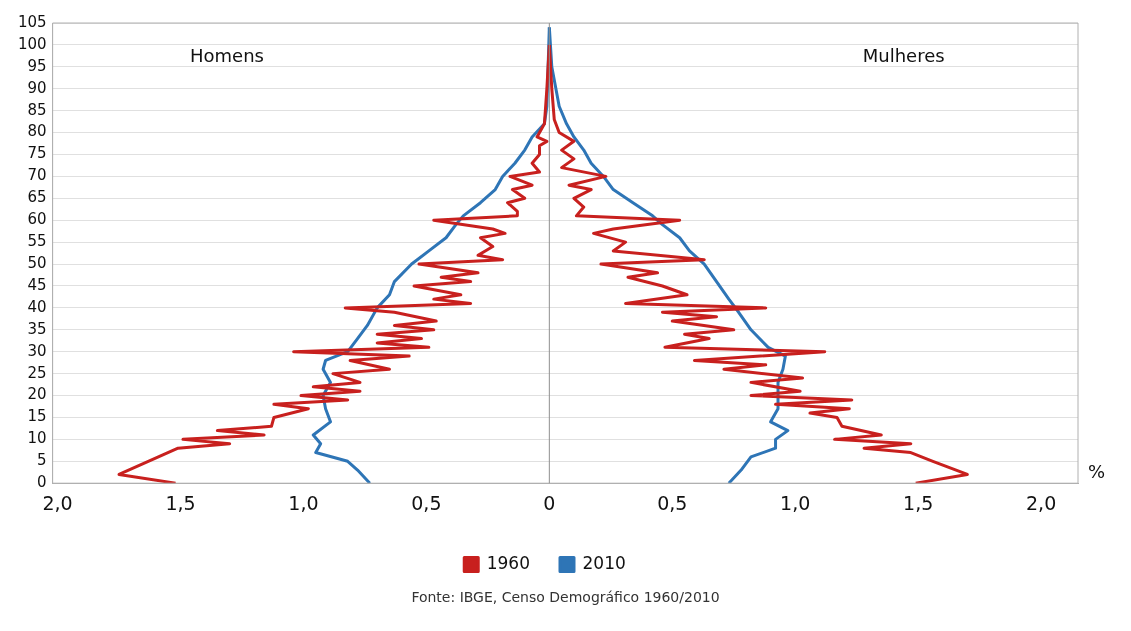 The image size is (1131, 631). I want to click on y-tick-label: 80, so click(37, 131).